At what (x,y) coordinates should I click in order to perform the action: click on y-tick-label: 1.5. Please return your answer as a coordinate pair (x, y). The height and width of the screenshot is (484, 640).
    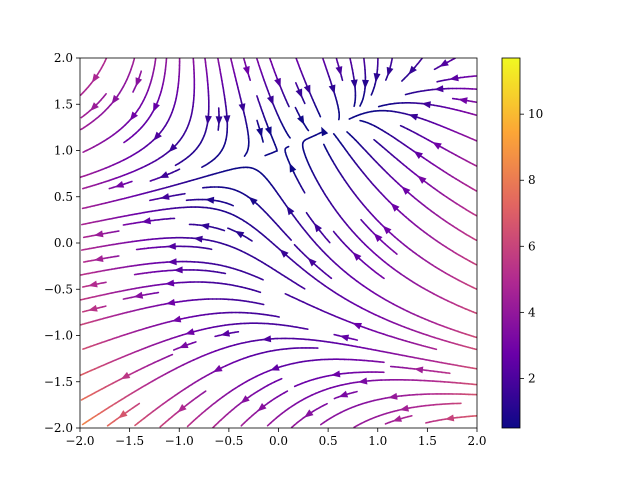
    Looking at the image, I should click on (63, 104).